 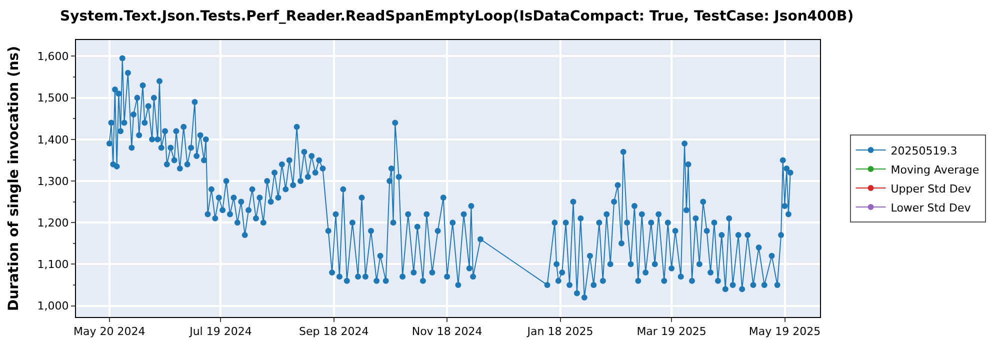 What do you see at coordinates (447, 331) in the screenshot?
I see `x-tick-label: Nov 18 2024` at bounding box center [447, 331].